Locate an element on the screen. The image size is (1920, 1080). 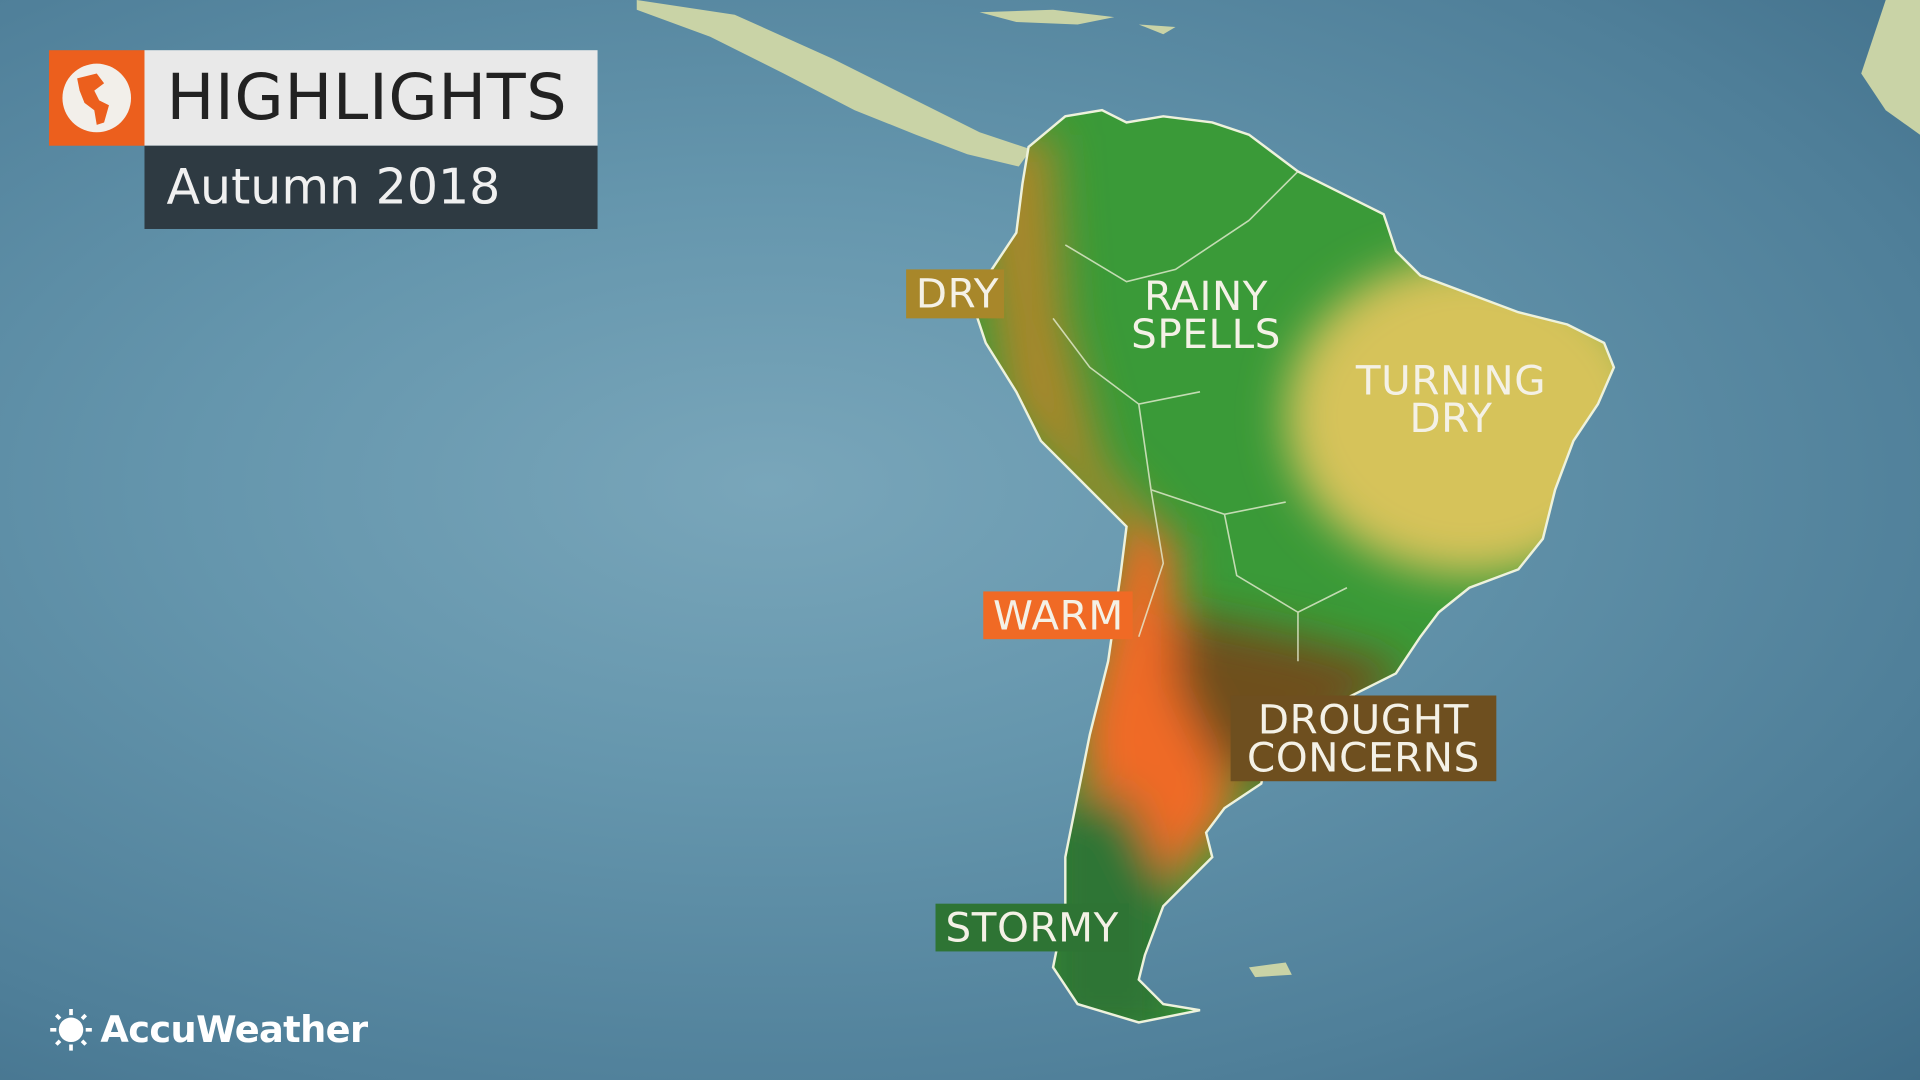
brand-name: AccuWeather is located at coordinates (234, 1030).